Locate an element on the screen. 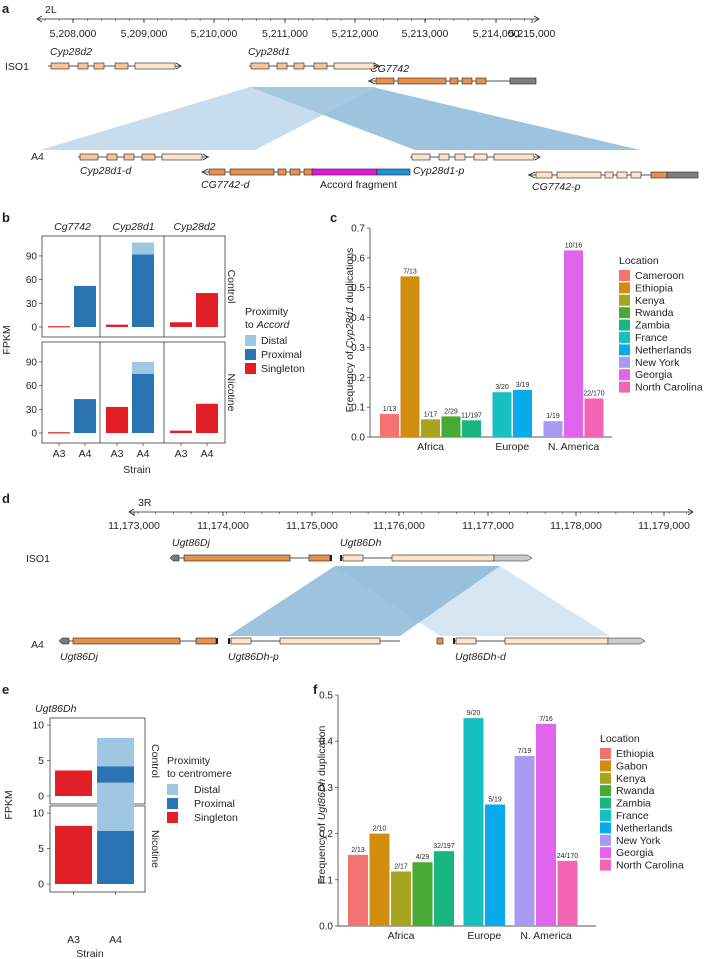 The height and width of the screenshot is (959, 706). bar-count-label: 2/10 is located at coordinates (380, 829).